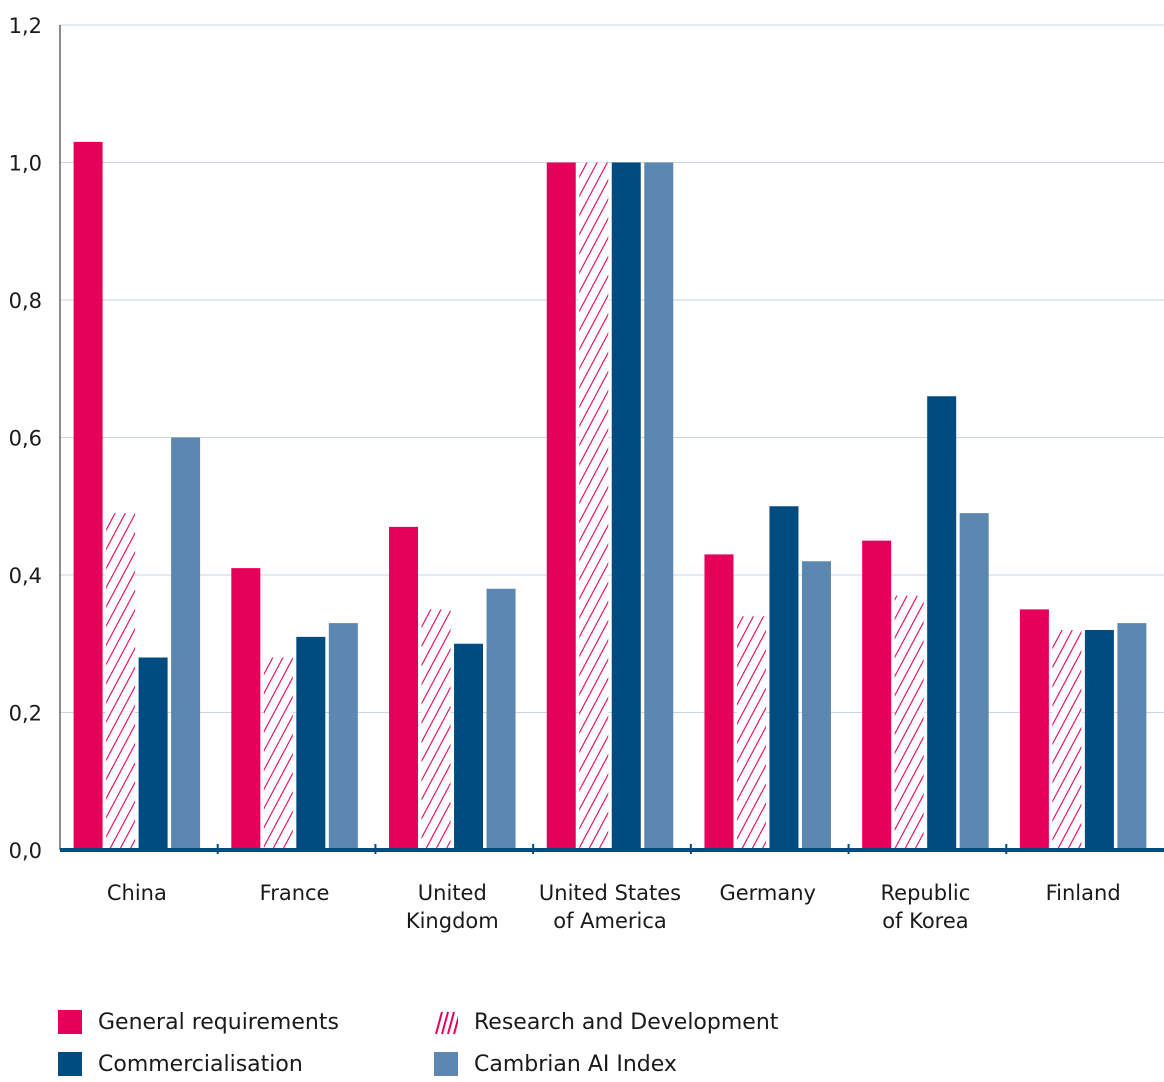  What do you see at coordinates (452, 893) in the screenshot?
I see `x-tick-label: United` at bounding box center [452, 893].